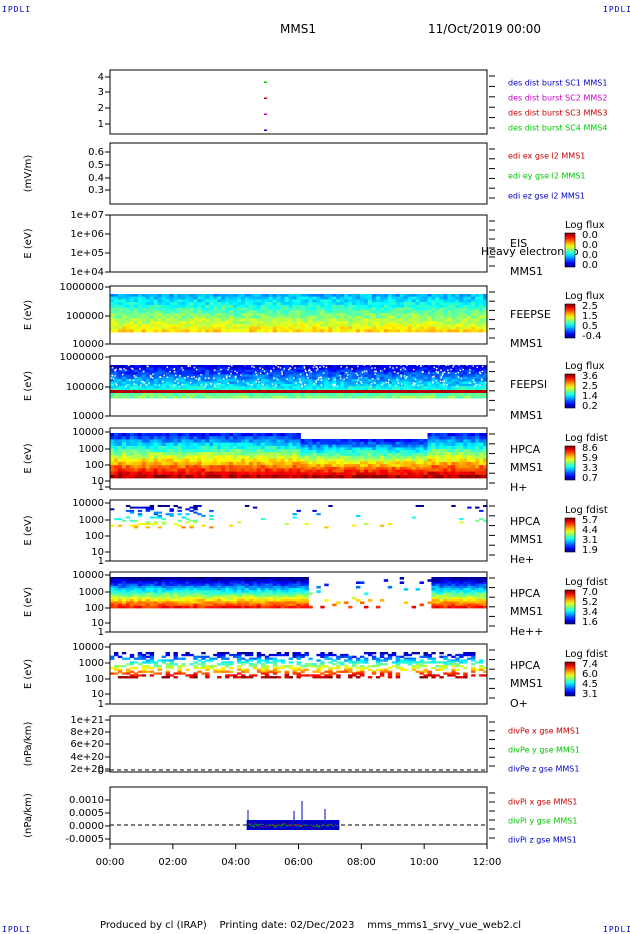  Describe the element at coordinates (544, 731) in the screenshot. I see `legend-divPe-x-gse-MMS1: divPe x gse MMS1` at that location.